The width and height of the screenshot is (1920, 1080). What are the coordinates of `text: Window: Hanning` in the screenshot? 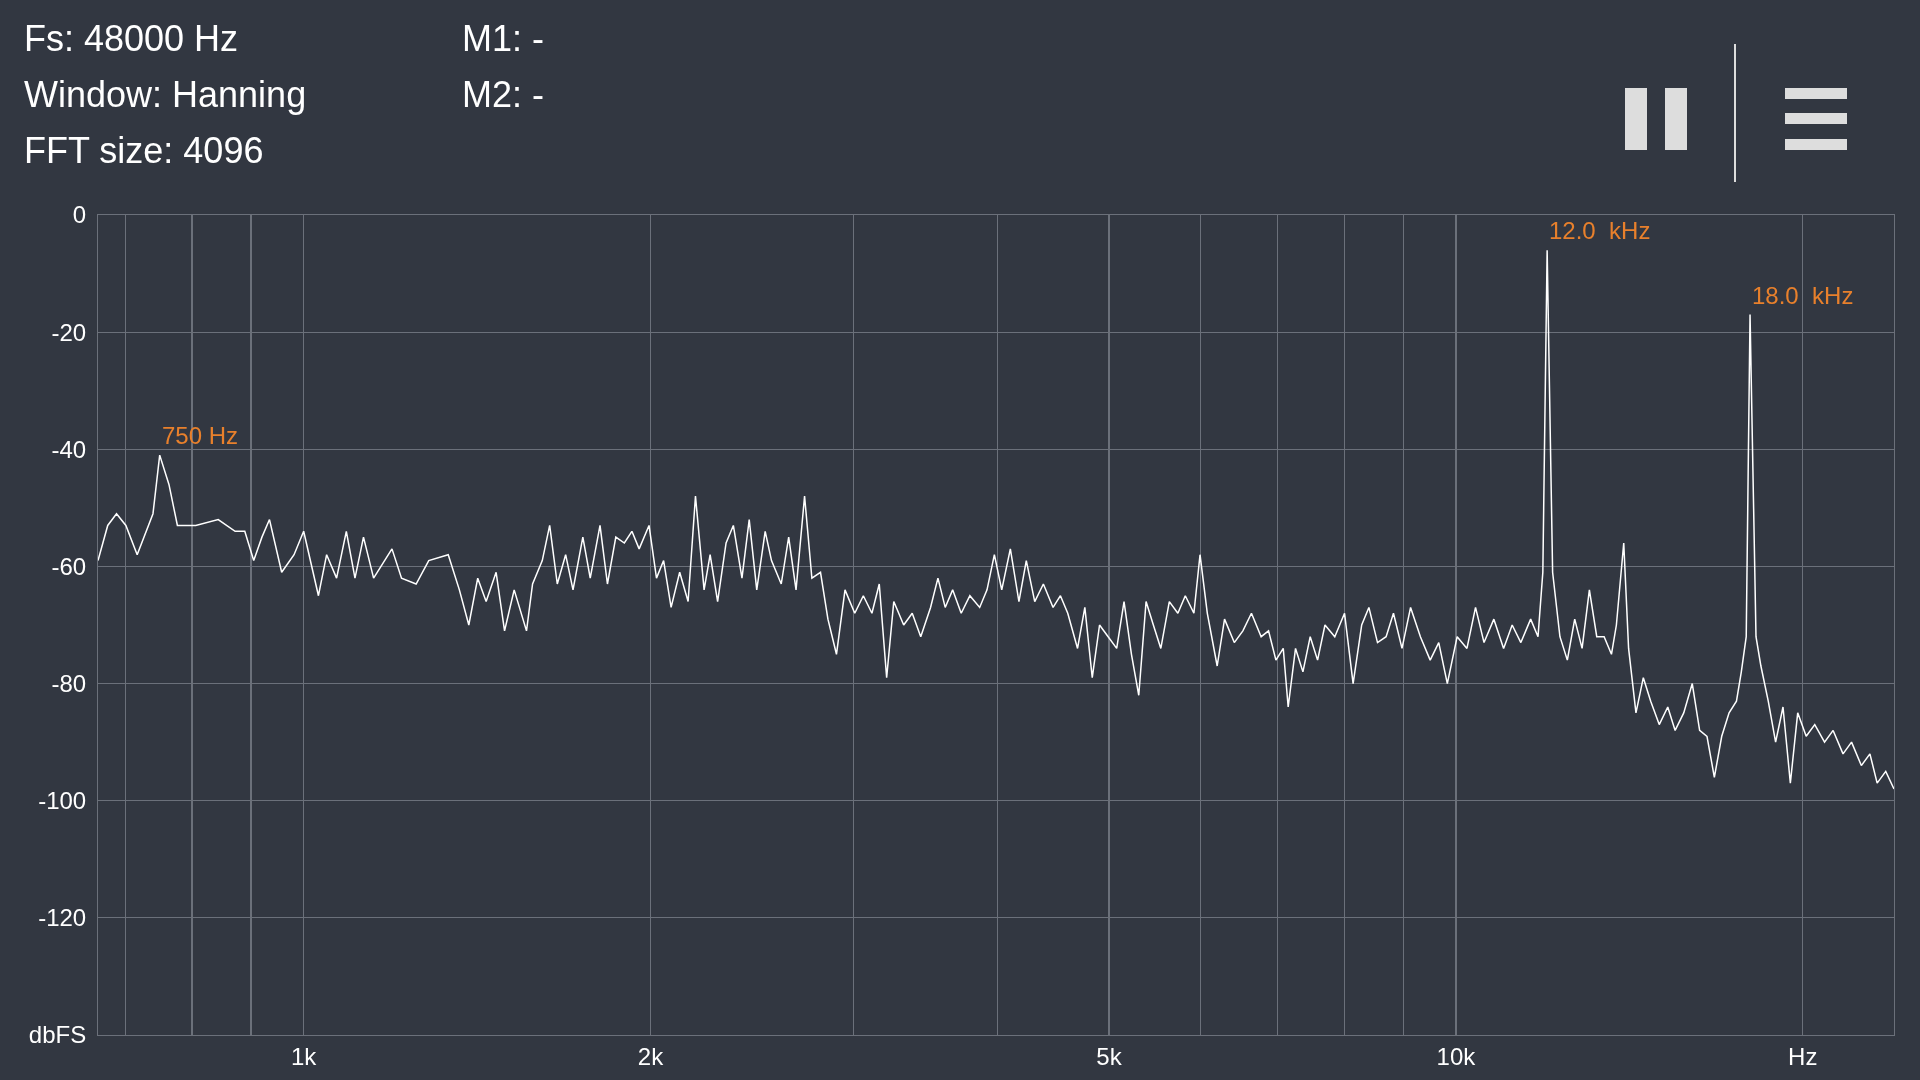 It's located at (165, 95).